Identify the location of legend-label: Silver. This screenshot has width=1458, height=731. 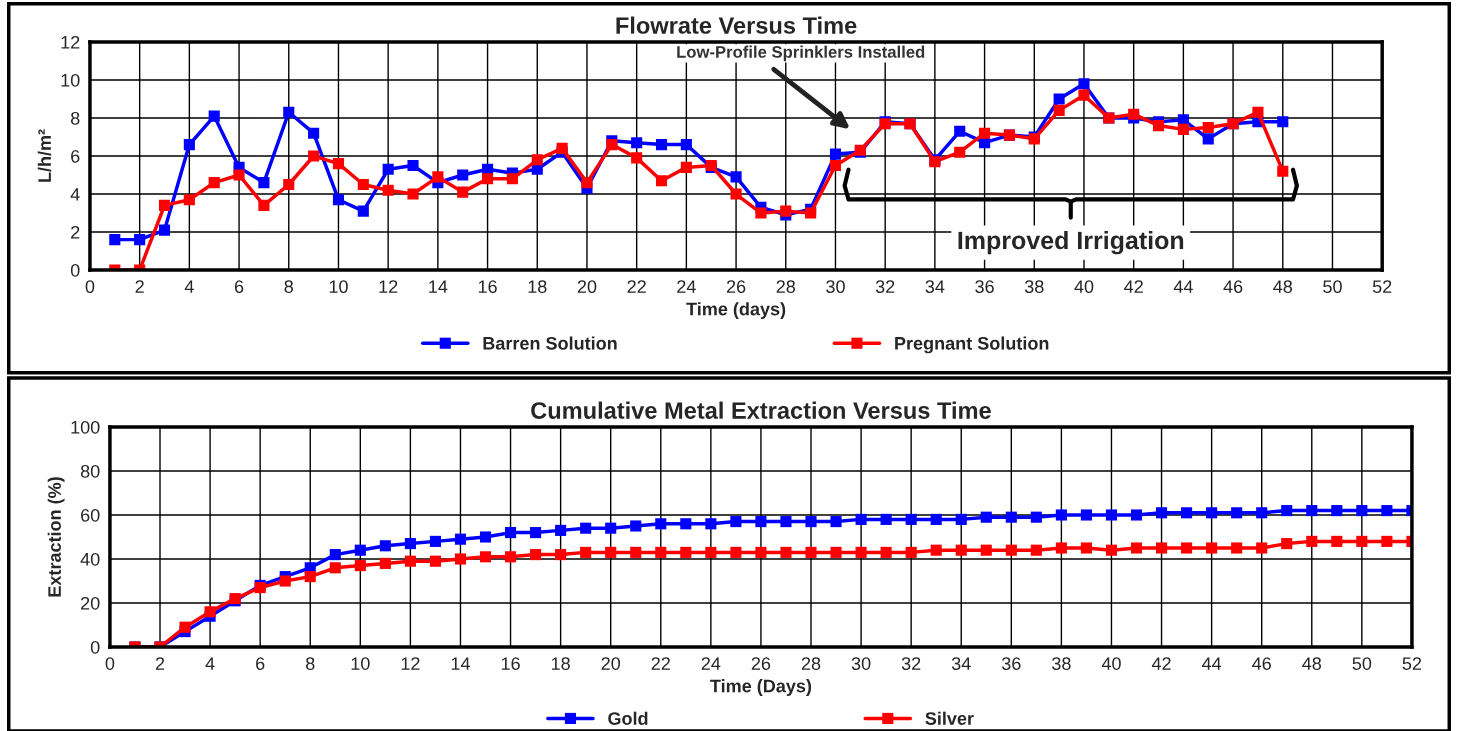
(949, 718).